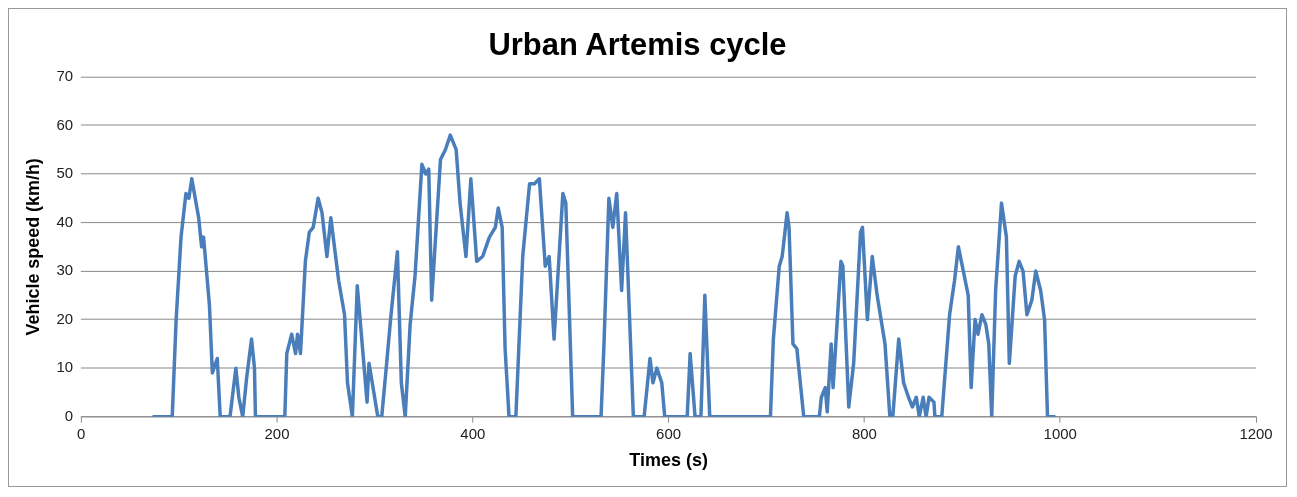 This screenshot has width=1297, height=497. I want to click on x-tick-label: 400, so click(473, 433).